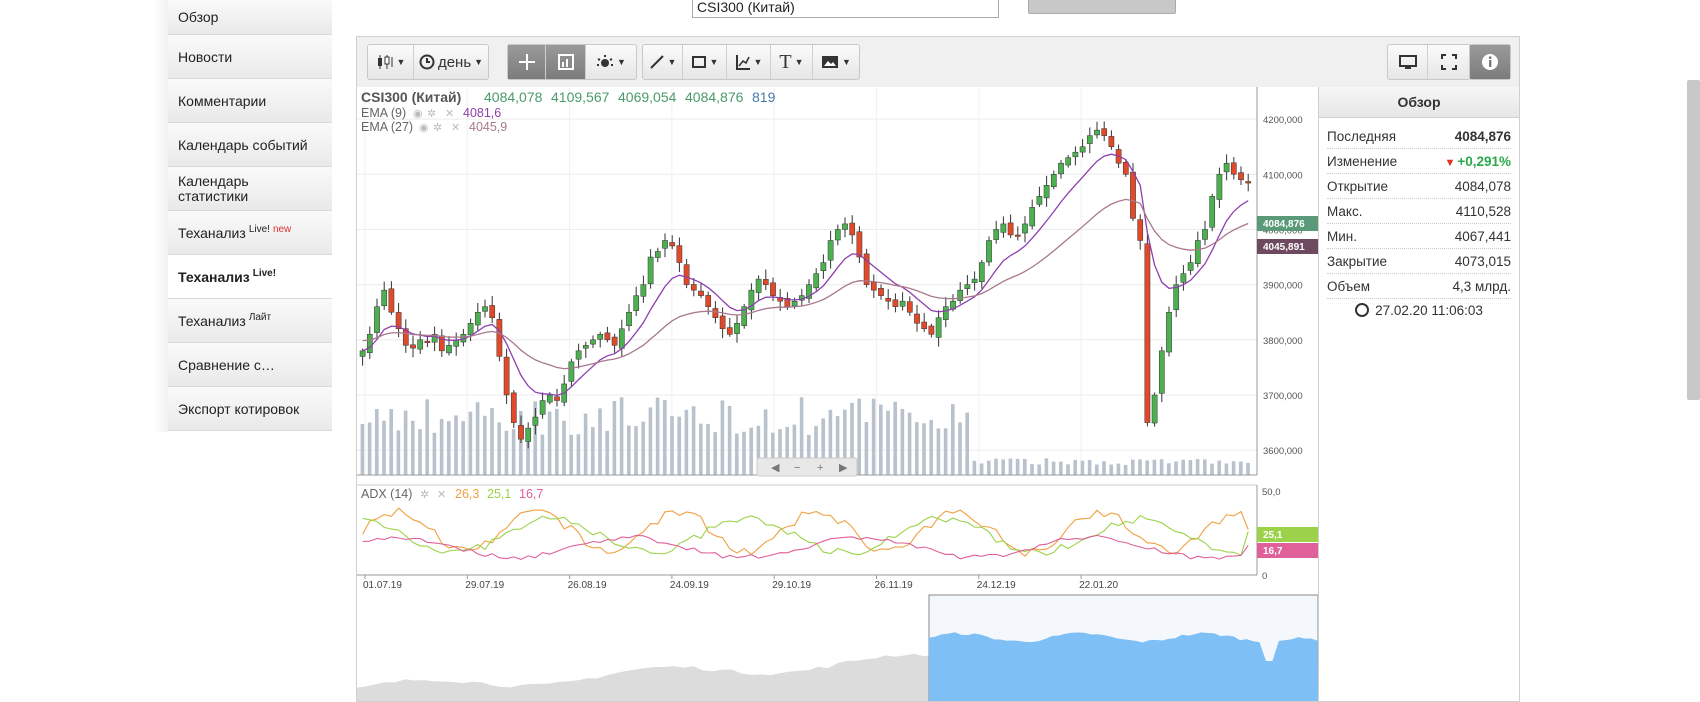 The width and height of the screenshot is (1700, 702). What do you see at coordinates (1693, 240) in the screenshot?
I see `page-scrollbar` at bounding box center [1693, 240].